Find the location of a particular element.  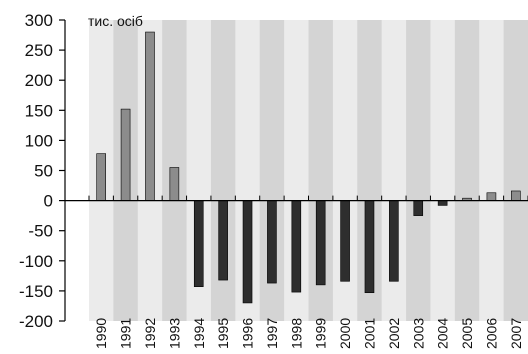

x-tick-label: 1997 is located at coordinates (272, 333).